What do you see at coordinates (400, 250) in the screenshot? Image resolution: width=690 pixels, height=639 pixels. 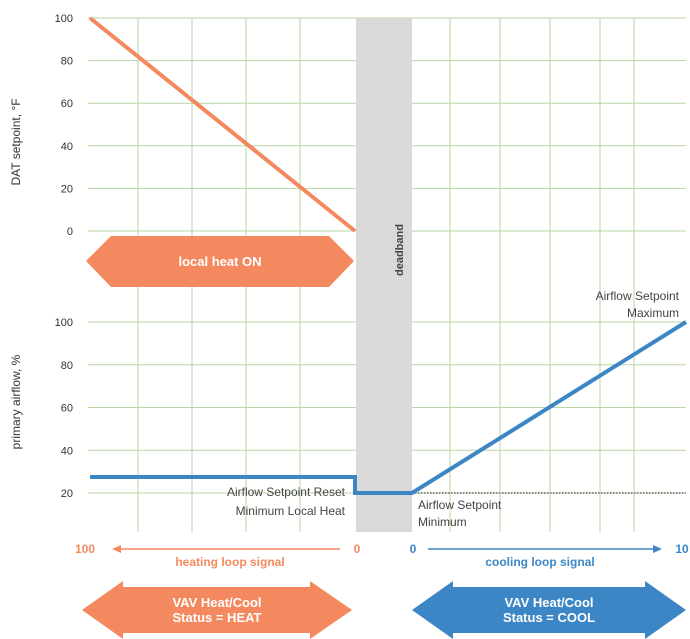 I see `deadband-label: deadband` at bounding box center [400, 250].